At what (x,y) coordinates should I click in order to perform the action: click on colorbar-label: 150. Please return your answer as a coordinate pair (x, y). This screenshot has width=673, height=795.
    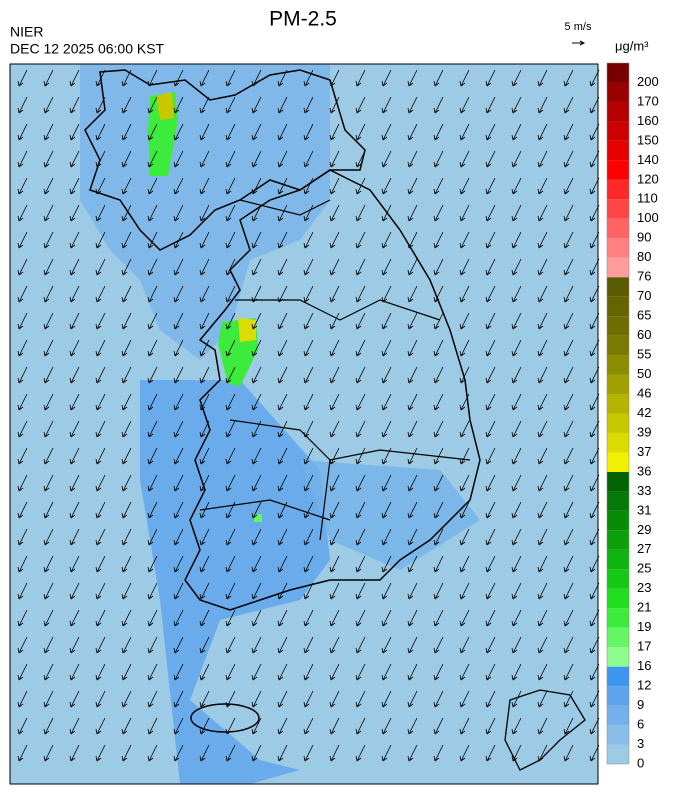
    Looking at the image, I should click on (648, 139).